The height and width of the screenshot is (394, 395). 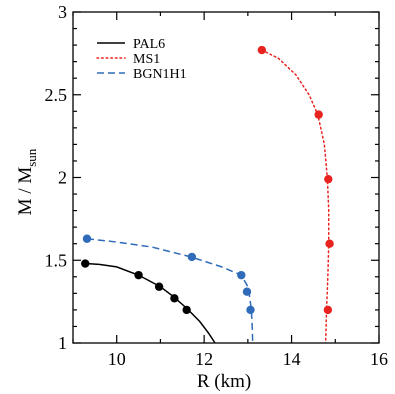 I want to click on legend-label-ms1: MS1, so click(x=146, y=59).